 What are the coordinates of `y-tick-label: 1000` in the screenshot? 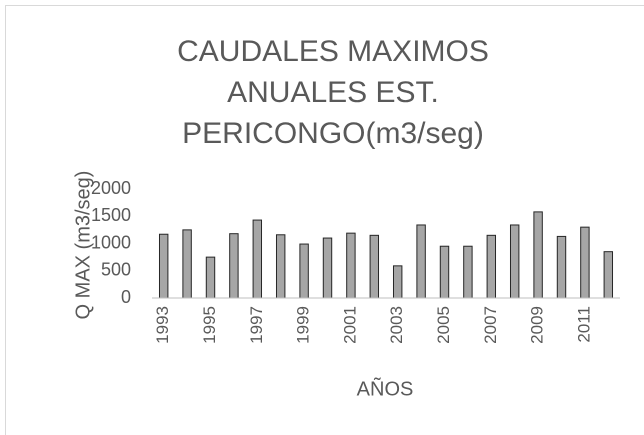 It's located at (111, 242).